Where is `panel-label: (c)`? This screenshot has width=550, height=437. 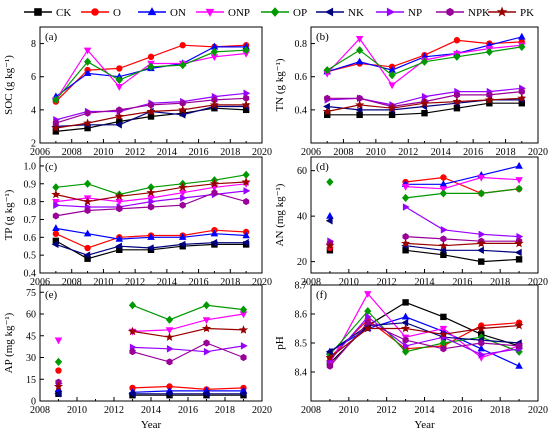 panel-label: (c) is located at coordinates (51, 167).